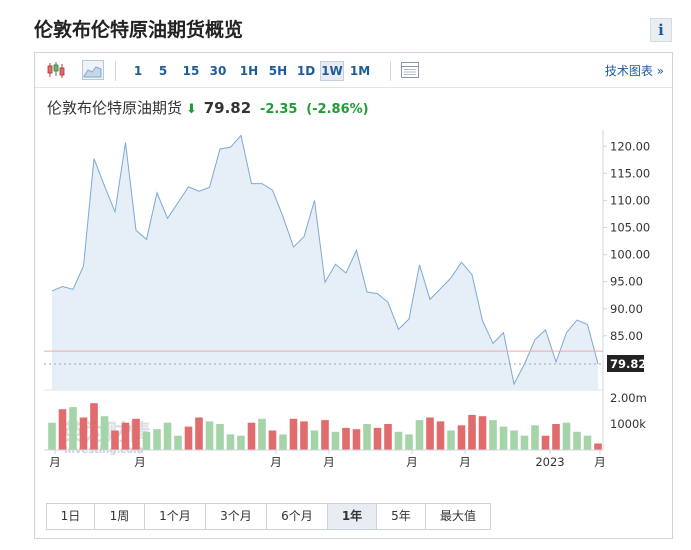 Image resolution: width=691 pixels, height=550 pixels. Describe the element at coordinates (191, 109) in the screenshot. I see `down-arrow-icon: ⬇` at that location.